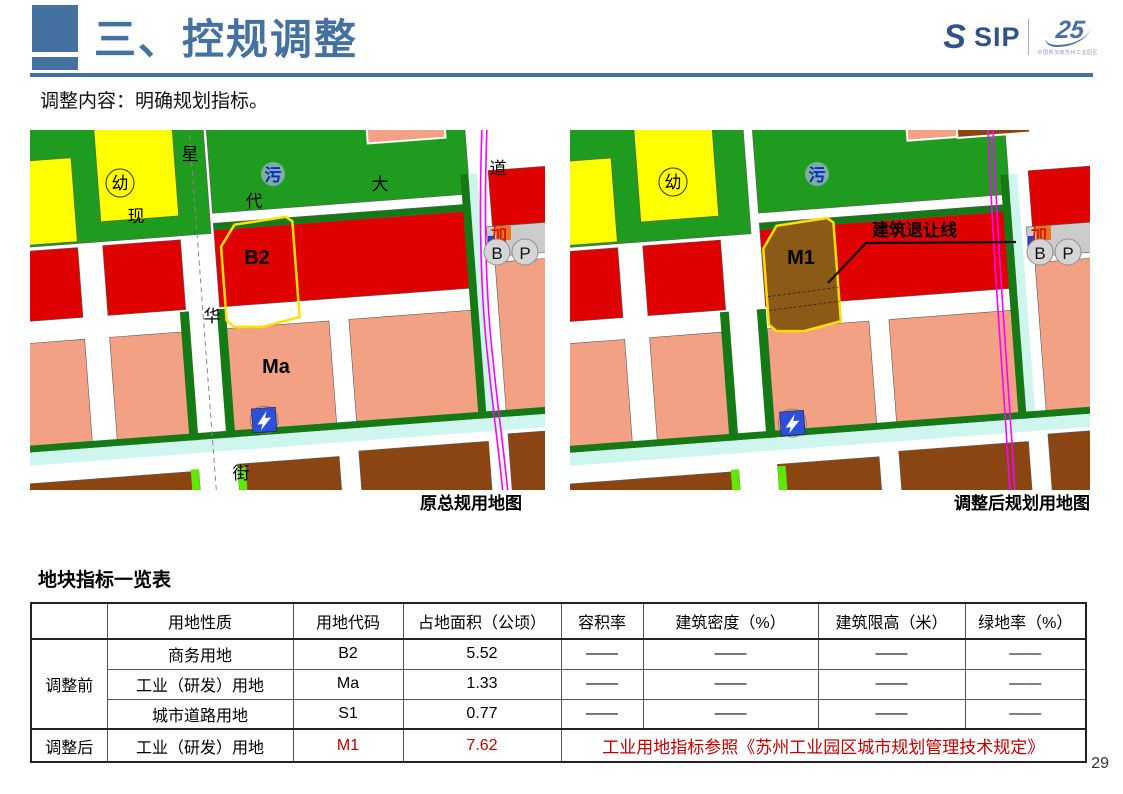 The image size is (1123, 794). What do you see at coordinates (212, 316) in the screenshot?
I see `road-label-hua: 华` at bounding box center [212, 316].